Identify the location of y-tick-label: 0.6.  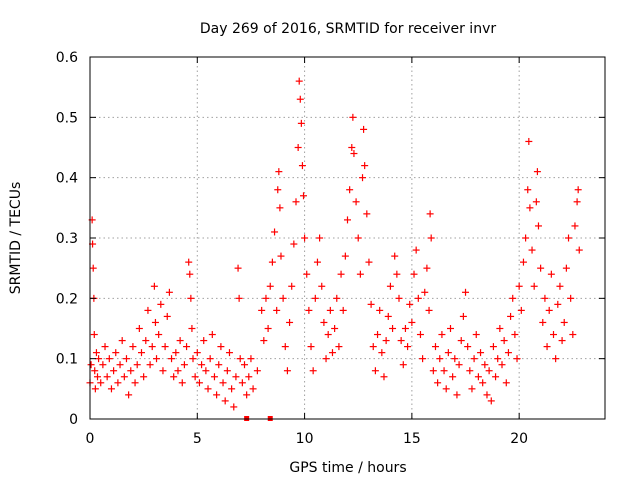
(67, 58).